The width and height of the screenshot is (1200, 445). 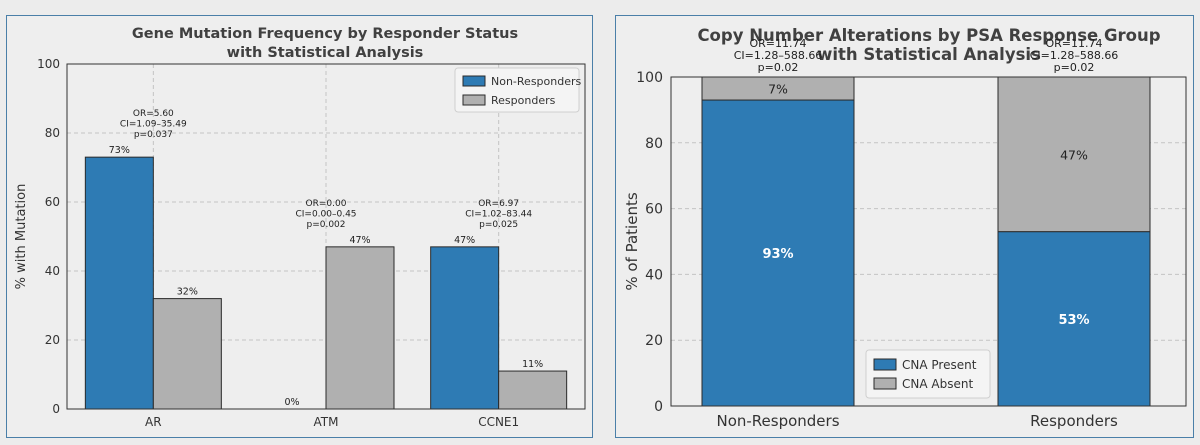 I want to click on stats-annotation: OR=0.00, so click(x=326, y=204).